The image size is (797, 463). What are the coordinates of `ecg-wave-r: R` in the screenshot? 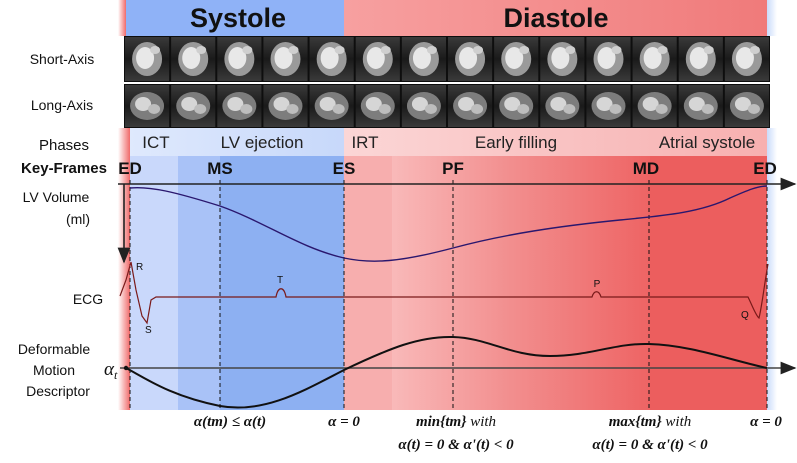 It's located at (139, 267).